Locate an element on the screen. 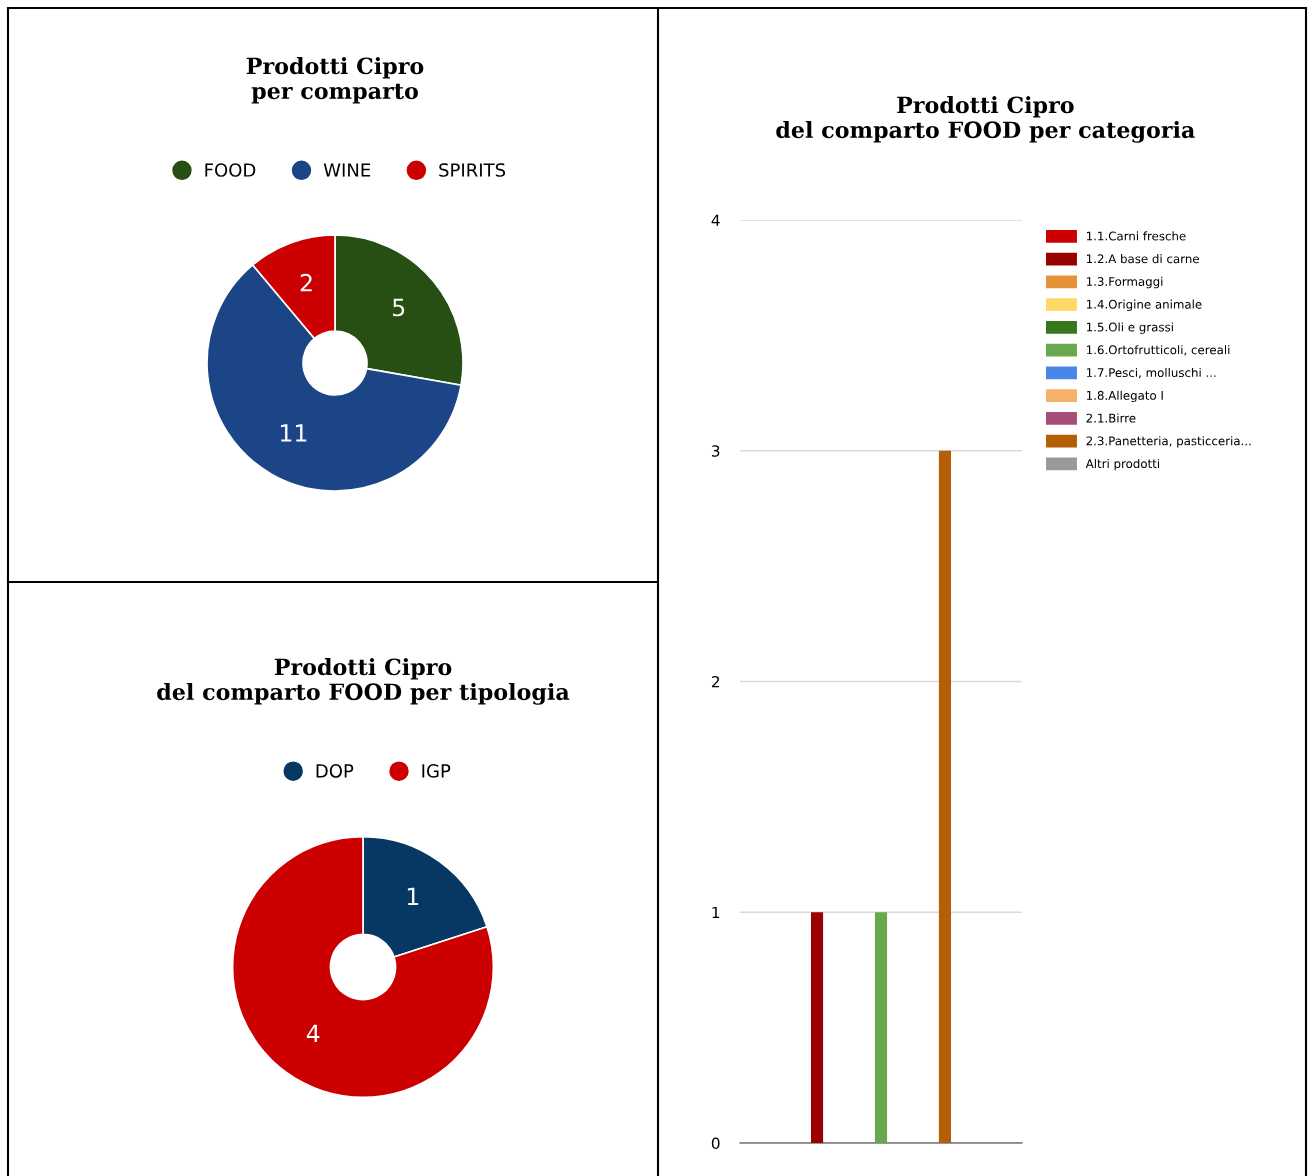 This screenshot has width=1312, height=1176. y-tick-label: 2 is located at coordinates (715, 681).